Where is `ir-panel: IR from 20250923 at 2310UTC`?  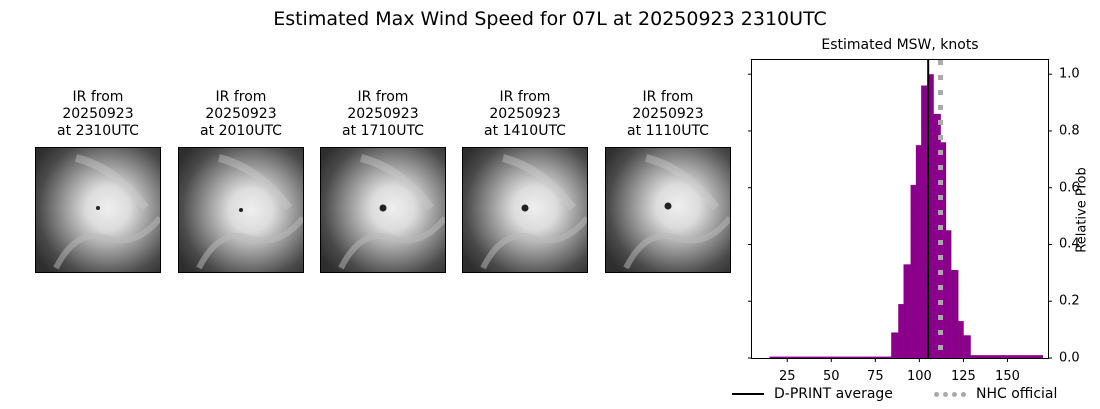
ir-panel: IR from 20250923 at 2310UTC is located at coordinates (98, 181).